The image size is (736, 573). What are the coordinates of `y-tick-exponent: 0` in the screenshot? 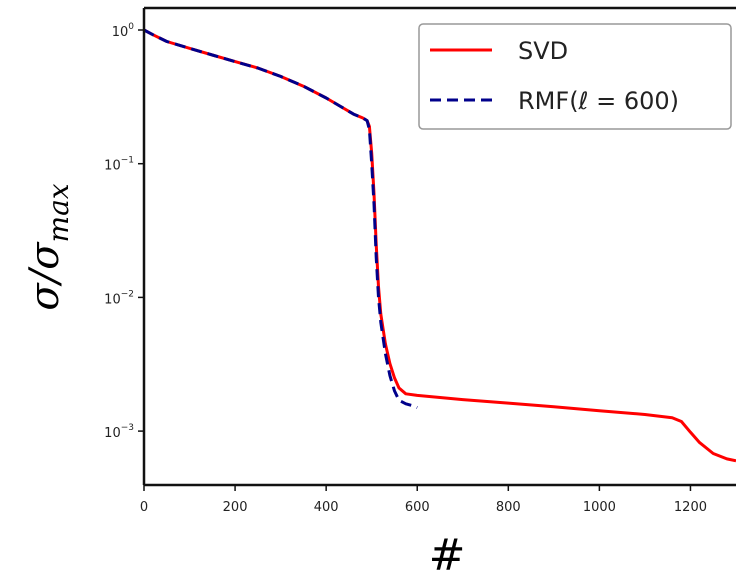 It's located at (131, 27).